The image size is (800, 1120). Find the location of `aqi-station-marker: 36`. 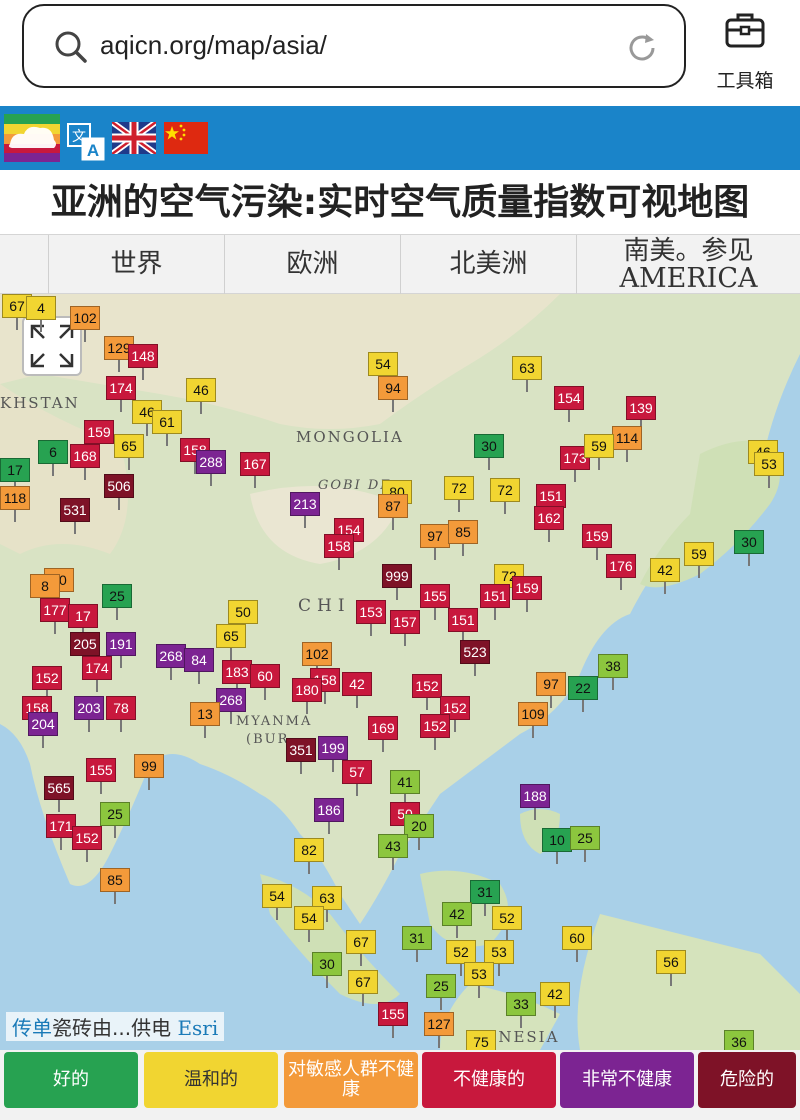

aqi-station-marker: 36 is located at coordinates (739, 1040).